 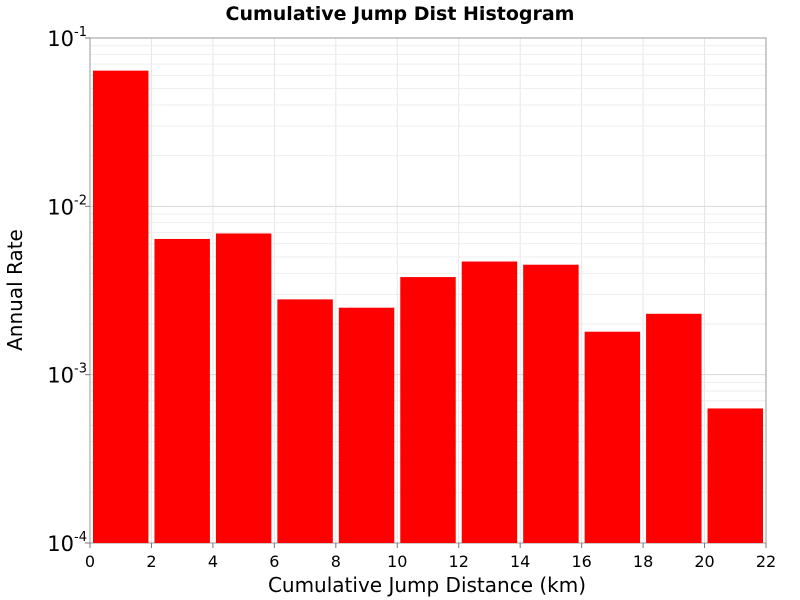 What do you see at coordinates (67, 38) in the screenshot?
I see `y-tick-label: 10⁻¹` at bounding box center [67, 38].